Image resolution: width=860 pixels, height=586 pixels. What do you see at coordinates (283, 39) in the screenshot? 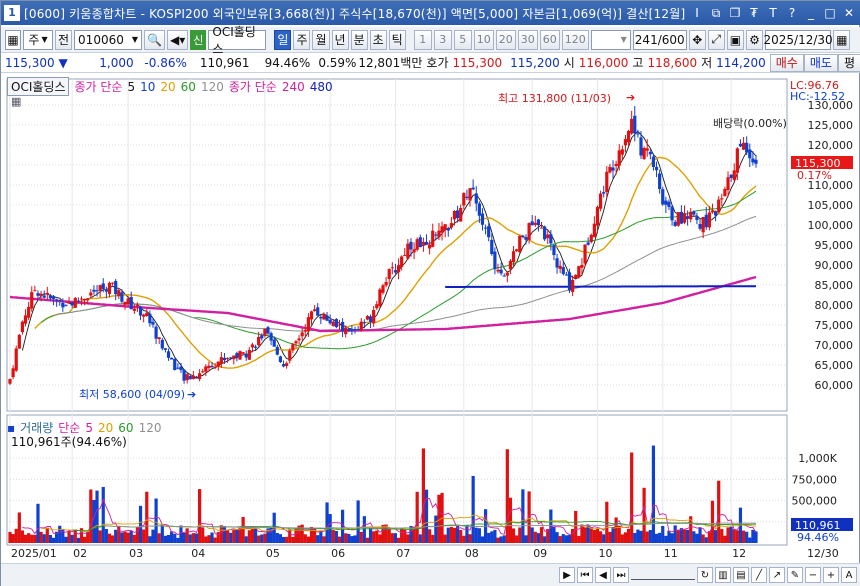
I see `timeframe-day: 일` at bounding box center [283, 39].